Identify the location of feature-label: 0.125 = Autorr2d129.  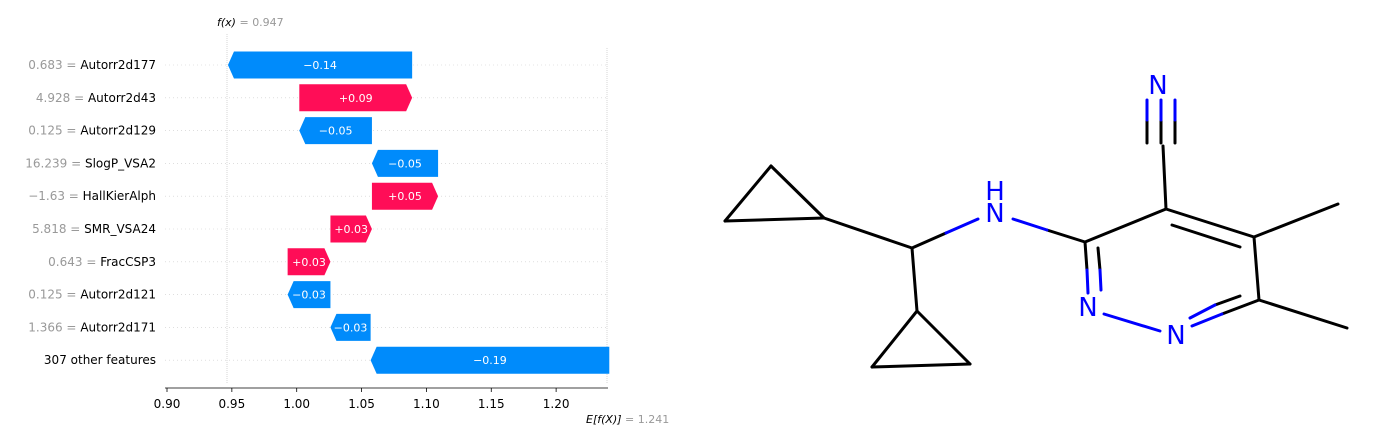
(92, 131).